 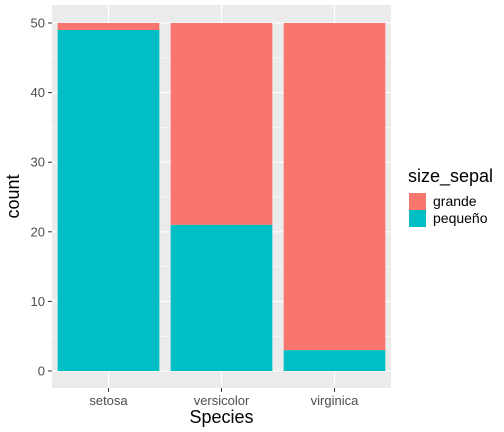 I want to click on y-tick-label: 0, so click(x=41, y=371).